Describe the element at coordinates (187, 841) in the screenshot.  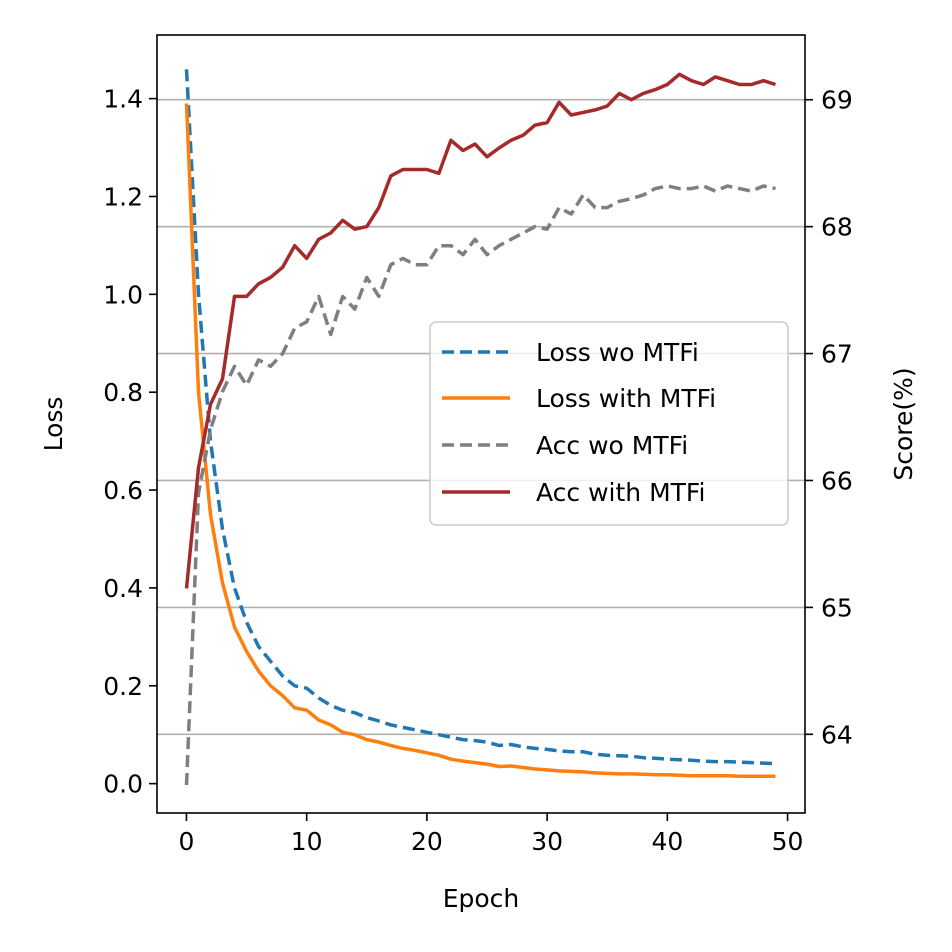
I see `x-tick-label: 0` at that location.